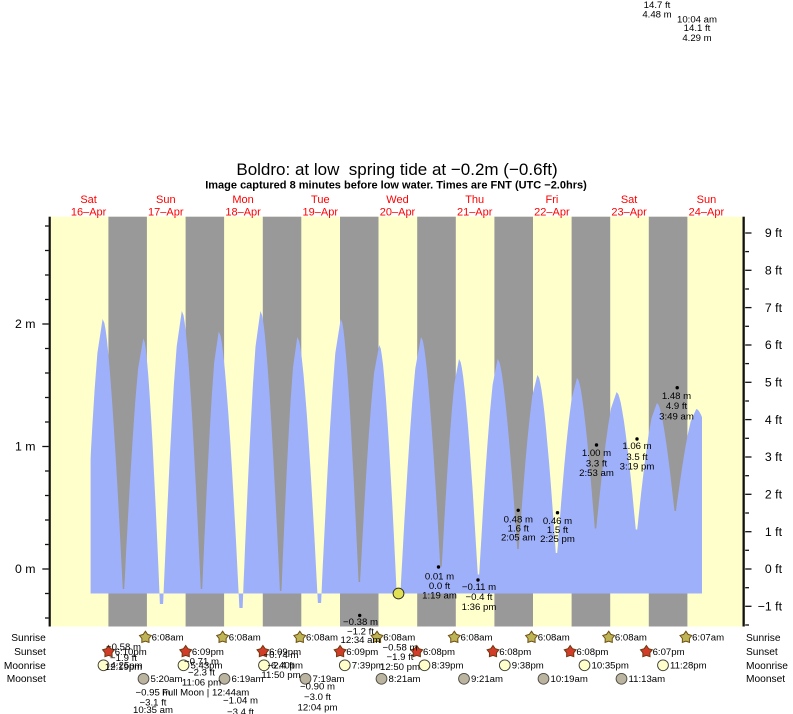 Image resolution: width=793 pixels, height=714 pixels. Describe the element at coordinates (597, 463) in the screenshot. I see `svg-text: 3.3 ft` at that location.